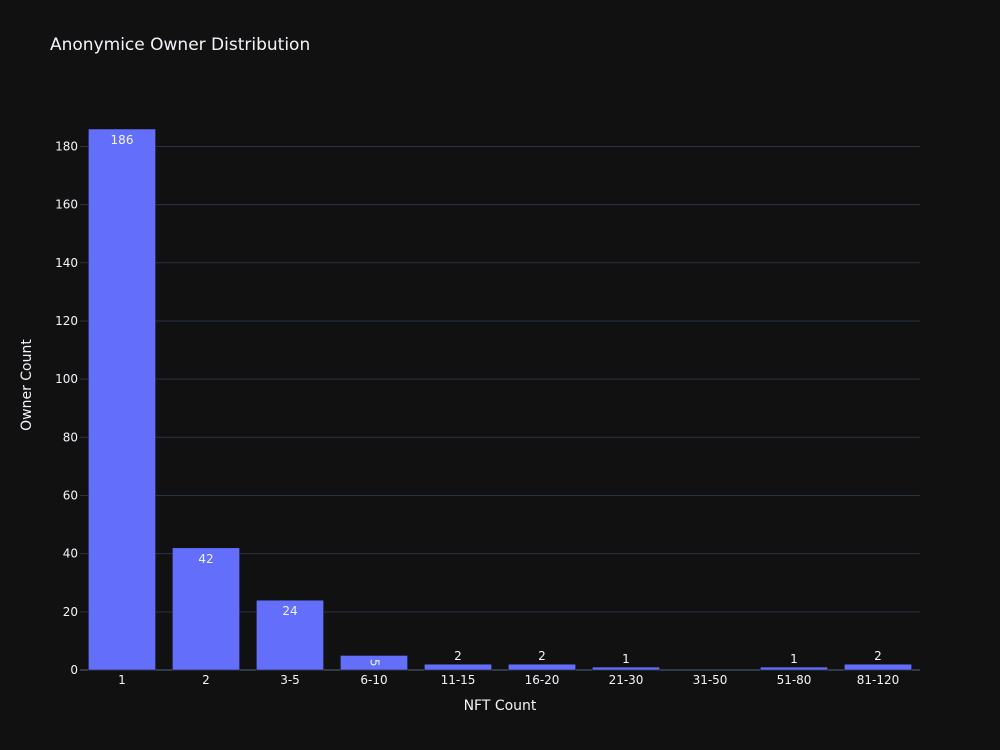 The image size is (1000, 750). What do you see at coordinates (70, 437) in the screenshot?
I see `y-tick-label: 80` at bounding box center [70, 437].